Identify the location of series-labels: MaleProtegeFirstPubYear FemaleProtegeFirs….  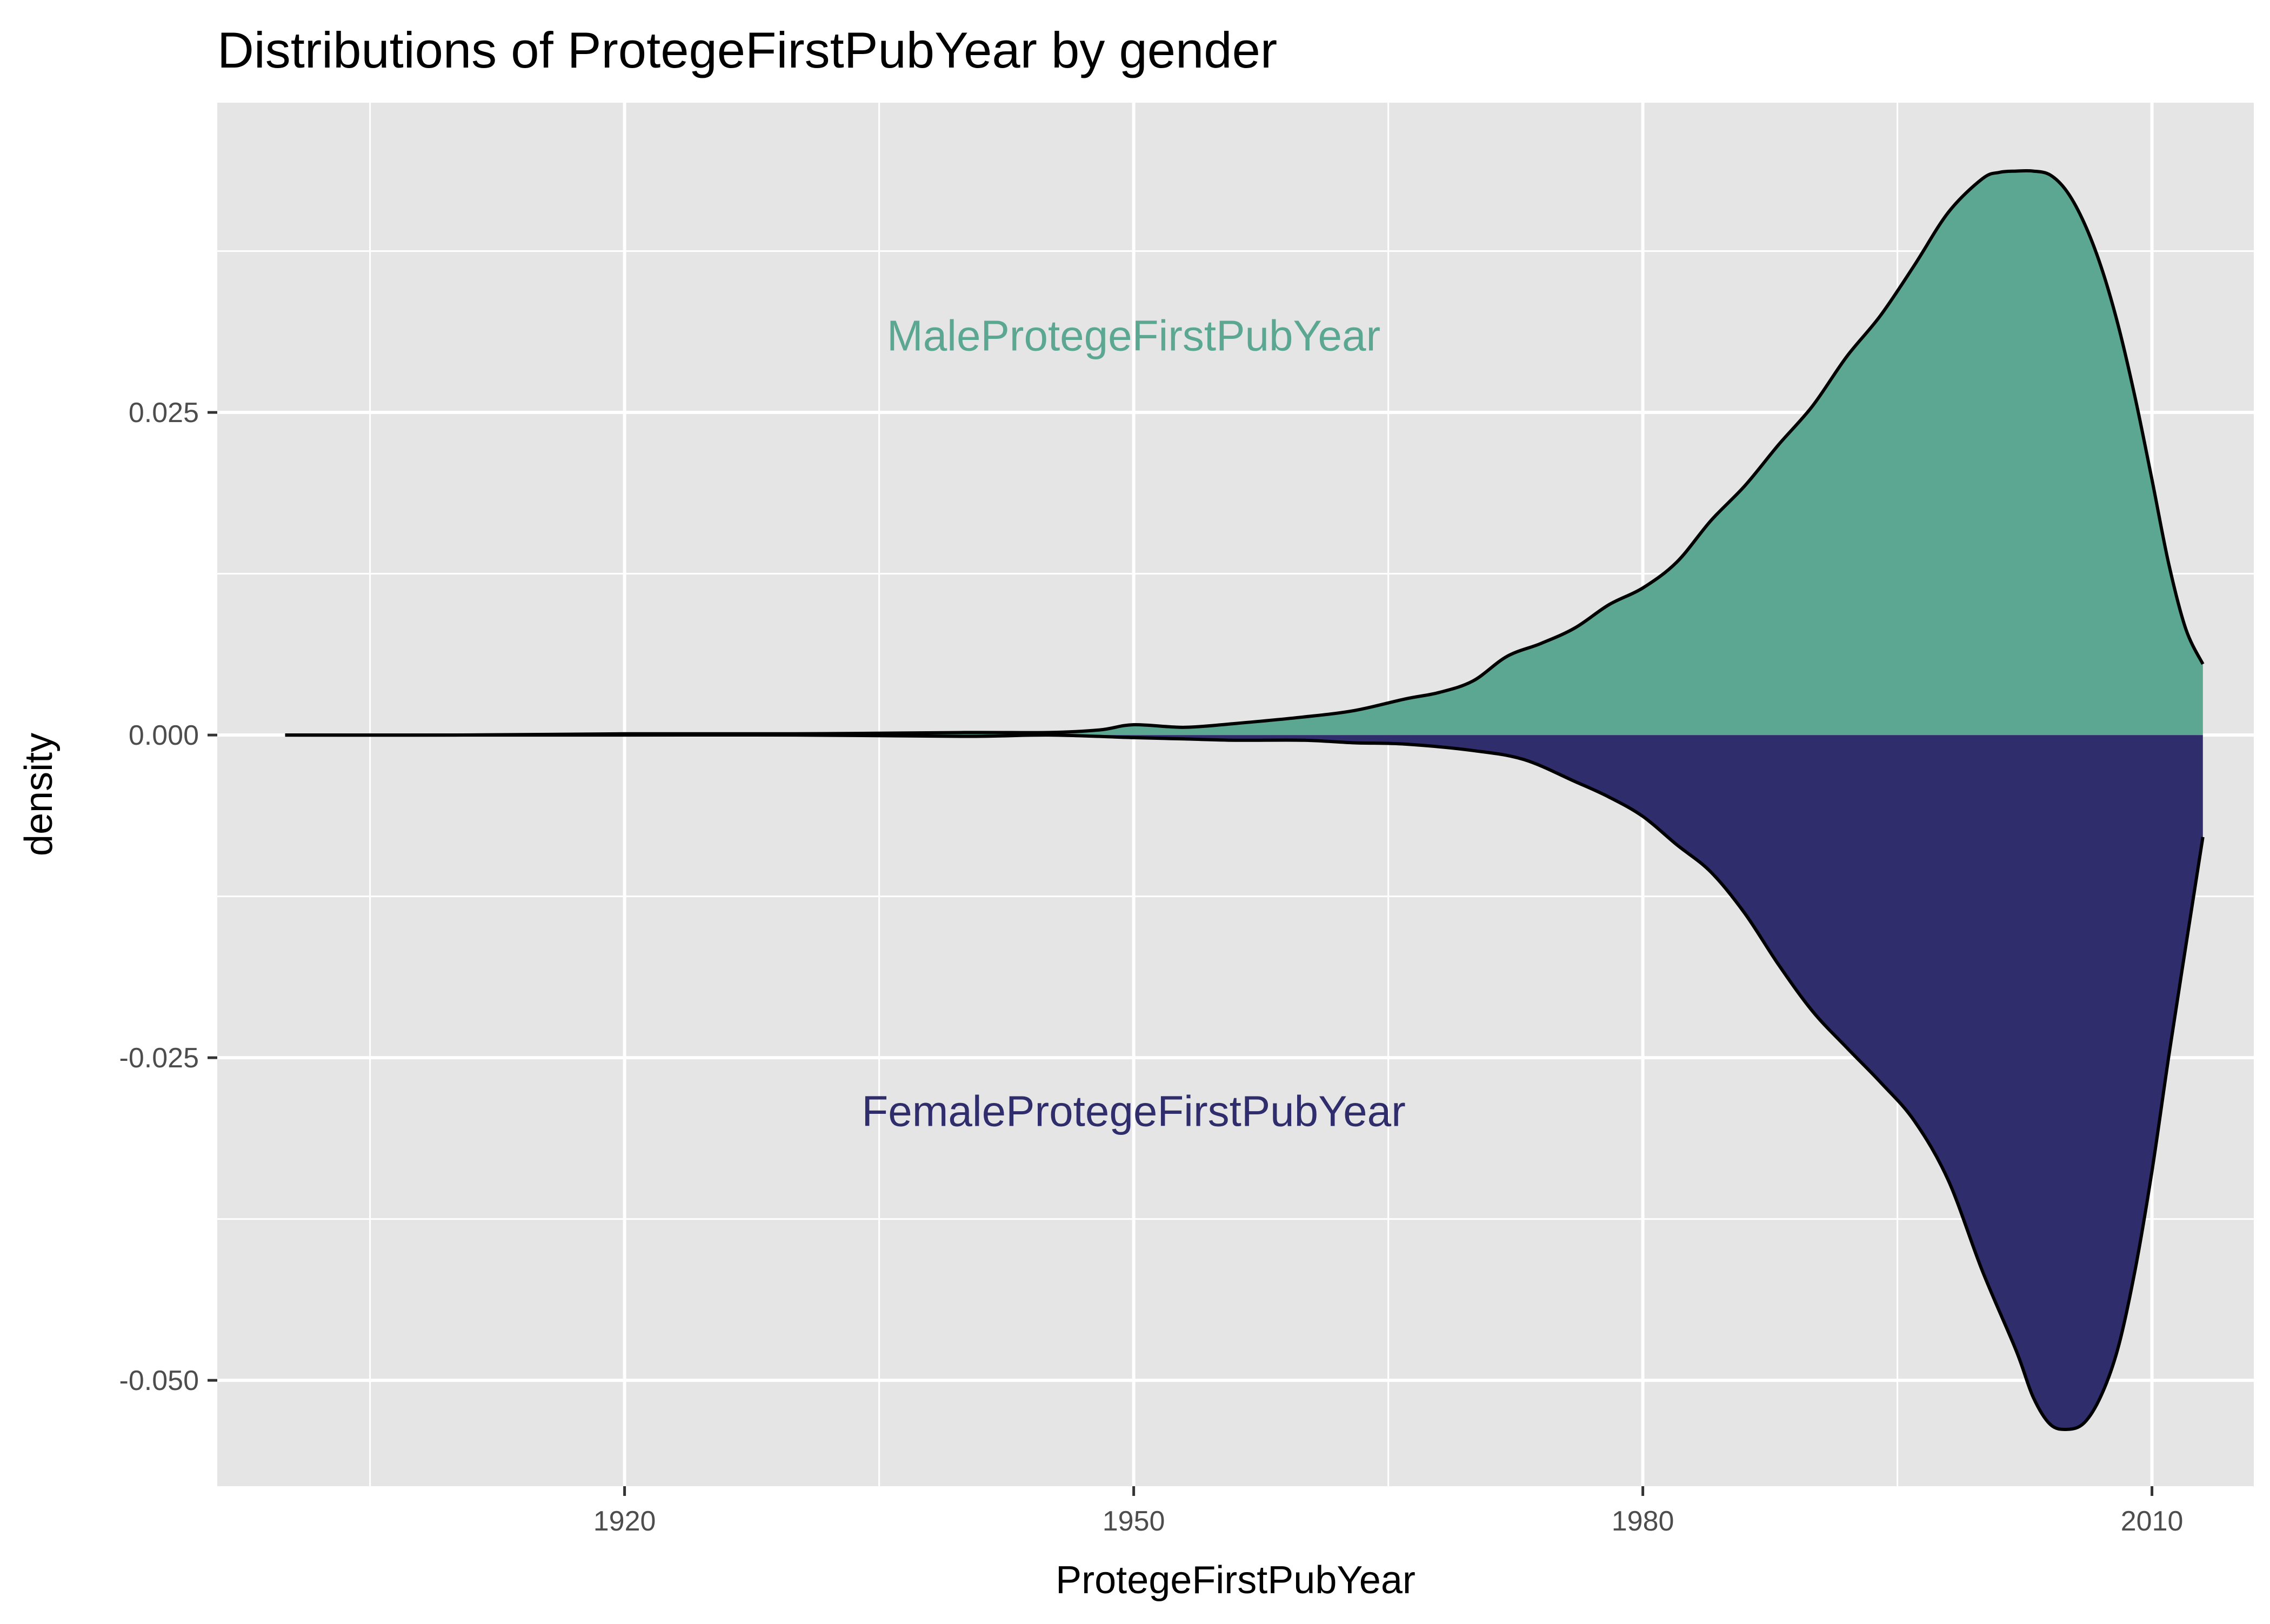
(1133, 723).